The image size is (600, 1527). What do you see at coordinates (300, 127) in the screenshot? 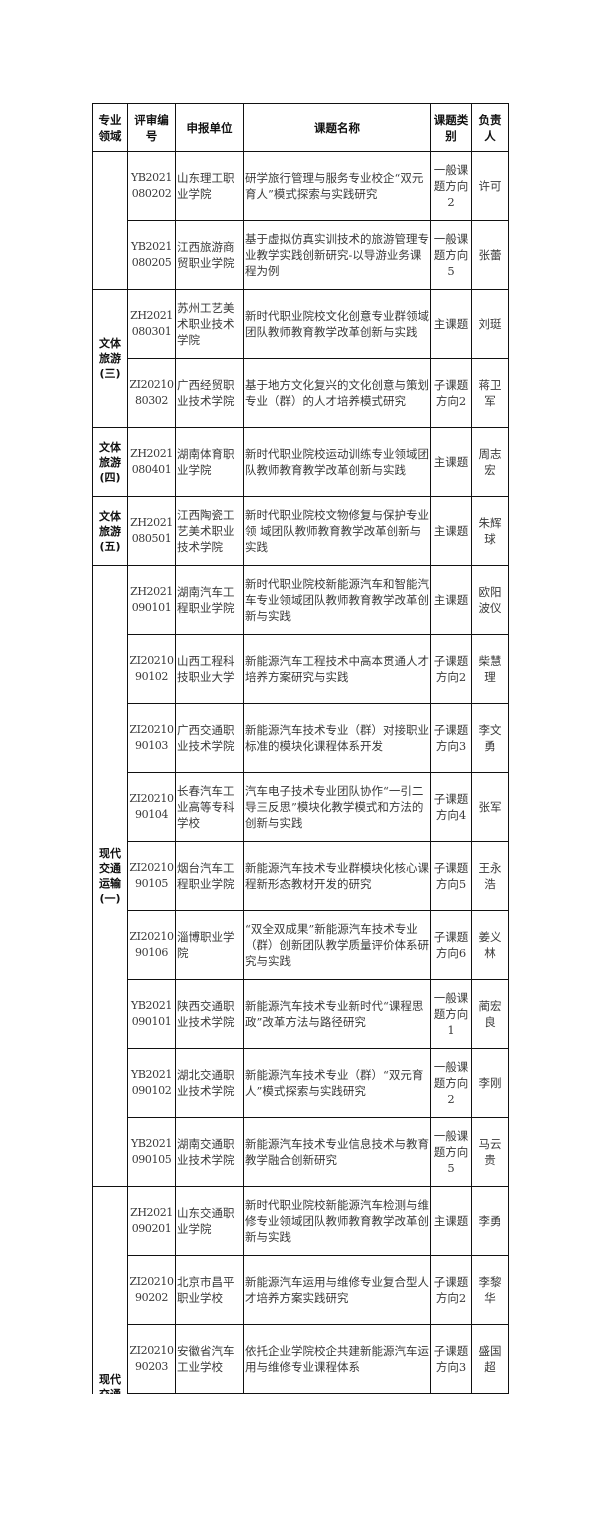
I see `header-row: 专业领域 评审编号 申报单位 课题名称 课题类别 负责人` at bounding box center [300, 127].